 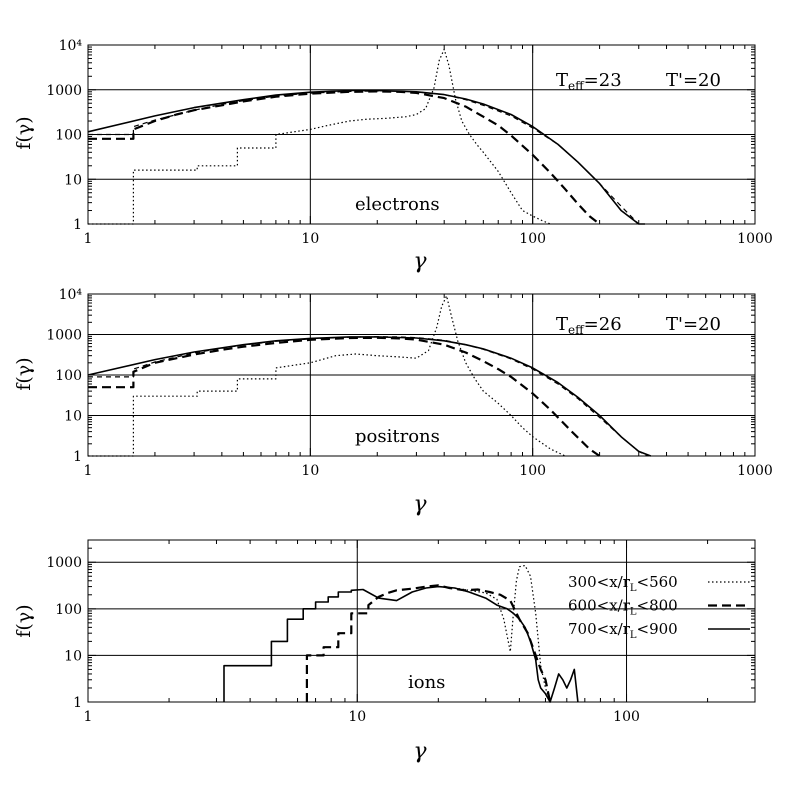 What do you see at coordinates (426, 682) in the screenshot?
I see `panel-label: ions` at bounding box center [426, 682].